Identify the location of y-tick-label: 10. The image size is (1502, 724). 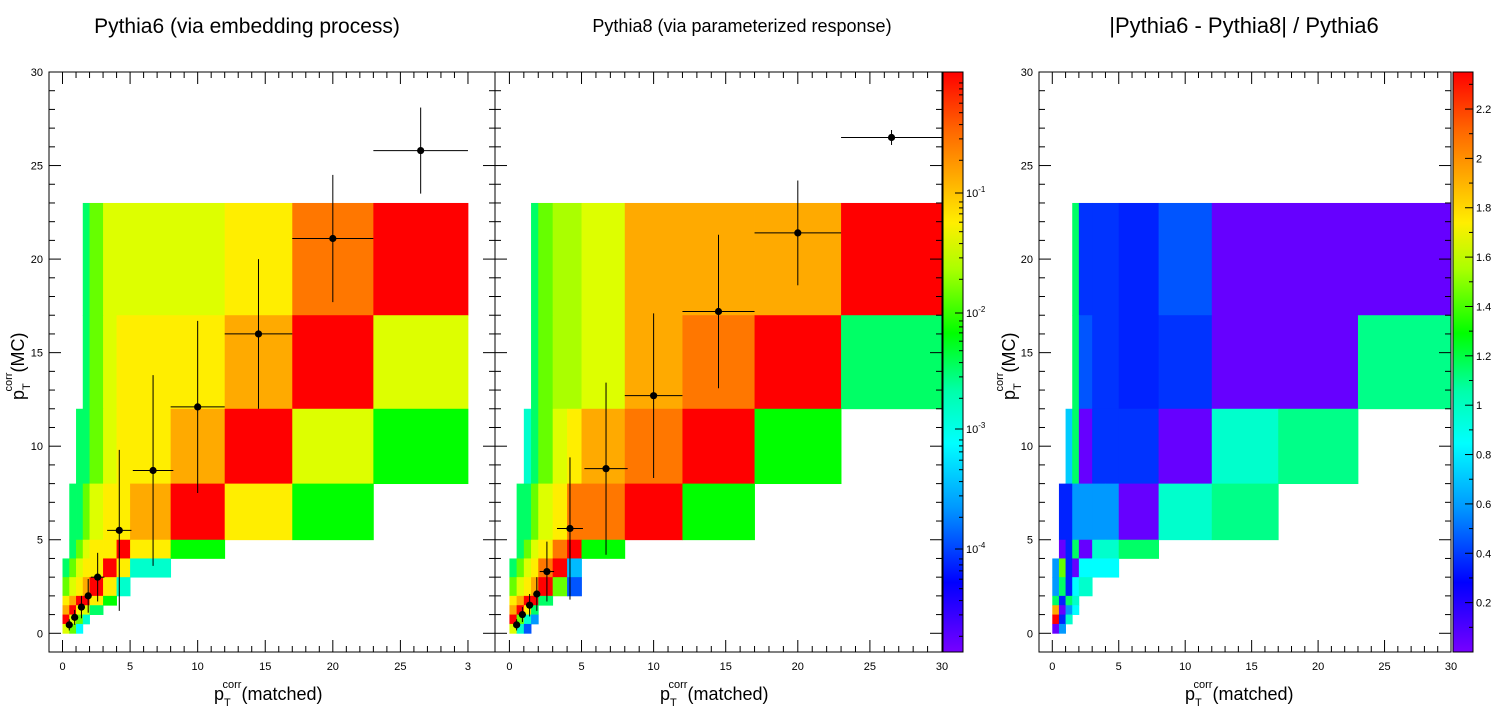
(37, 447).